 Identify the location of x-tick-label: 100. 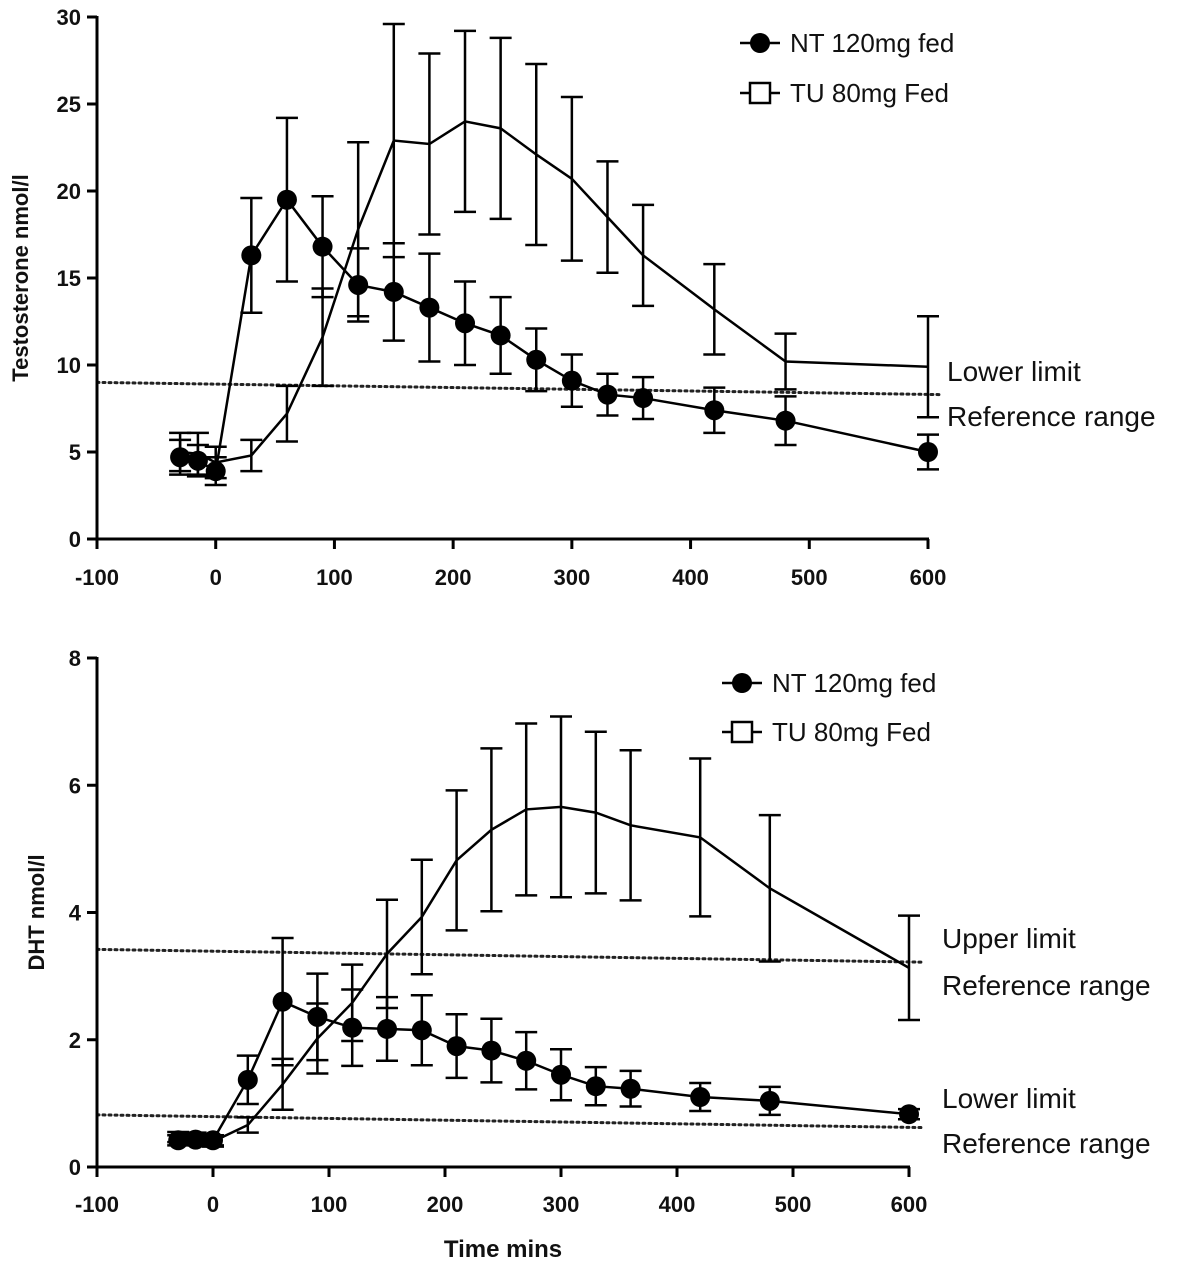
(329, 1204).